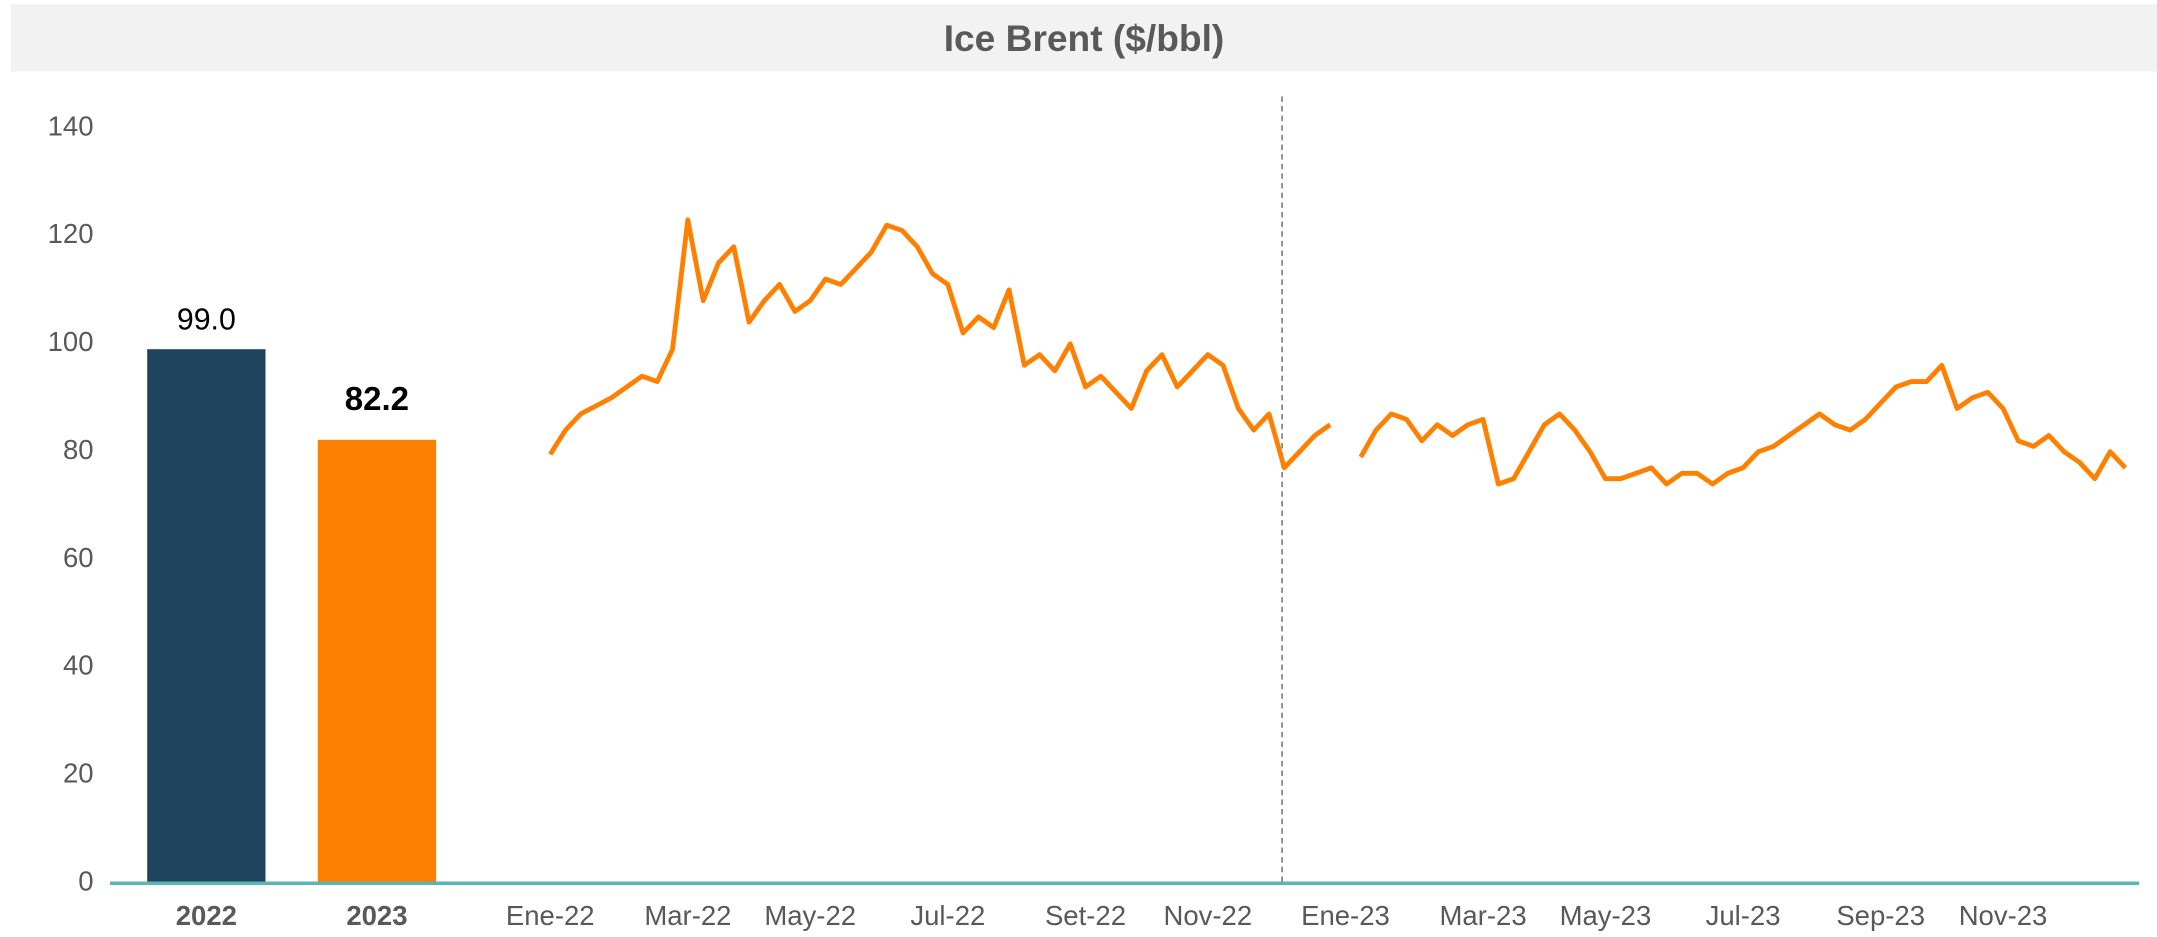 This screenshot has width=2157, height=937. What do you see at coordinates (1207, 915) in the screenshot?
I see `x-tick-label: Nov-22` at bounding box center [1207, 915].